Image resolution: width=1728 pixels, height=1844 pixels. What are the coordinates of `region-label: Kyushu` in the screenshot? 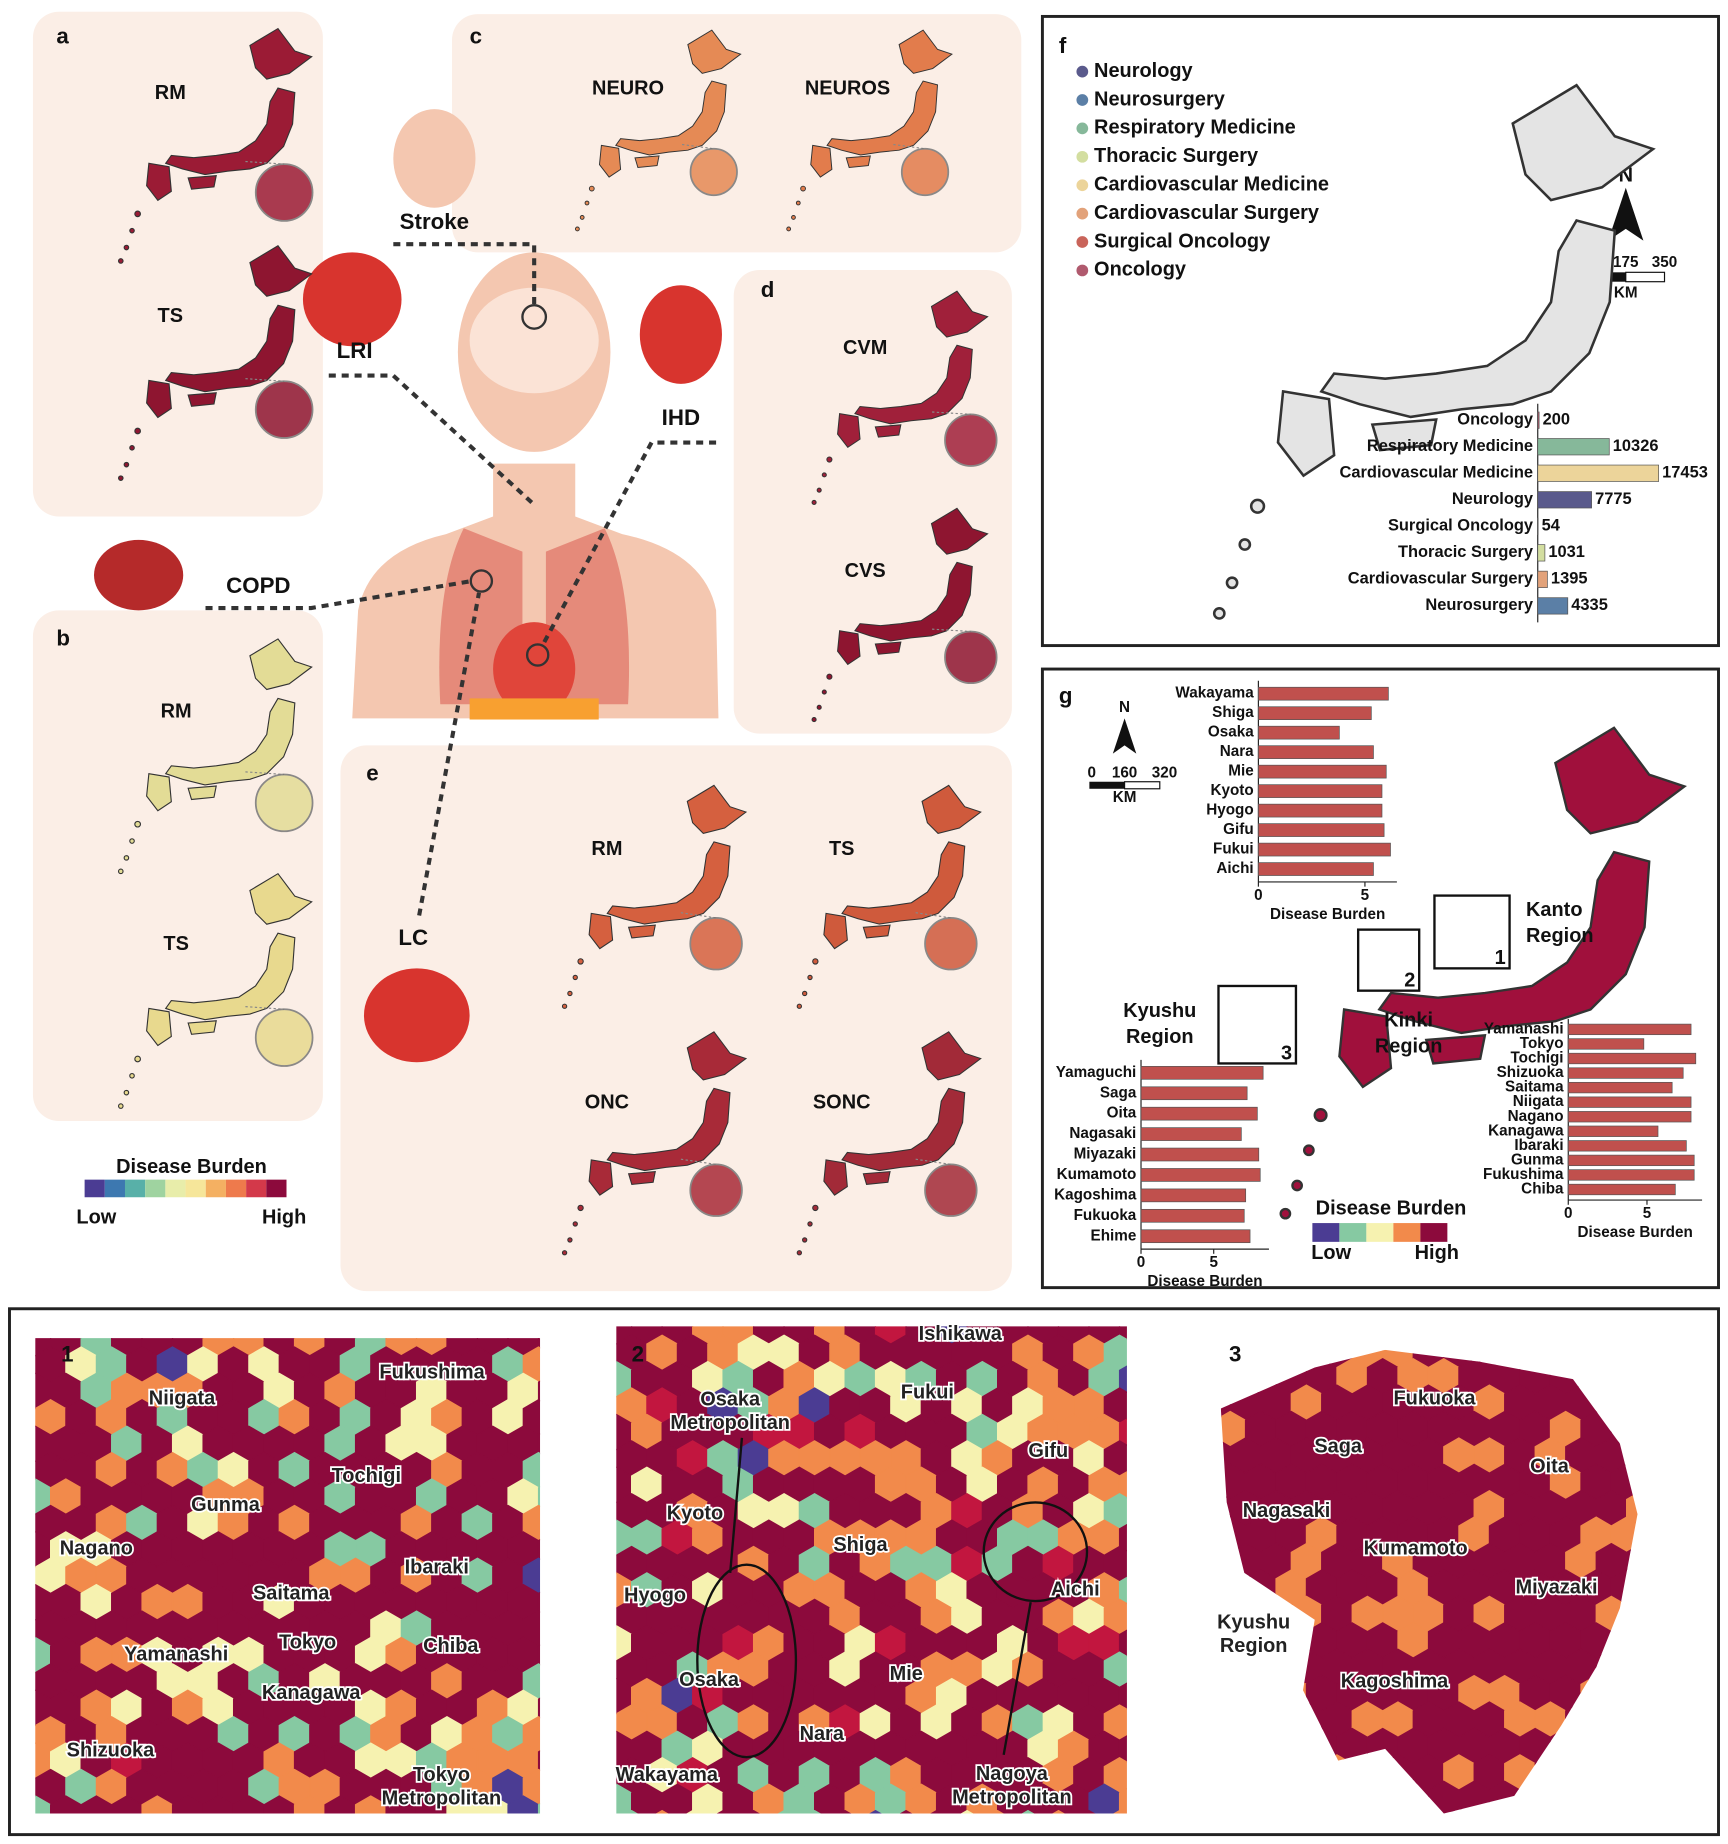 It's located at (1159, 1011).